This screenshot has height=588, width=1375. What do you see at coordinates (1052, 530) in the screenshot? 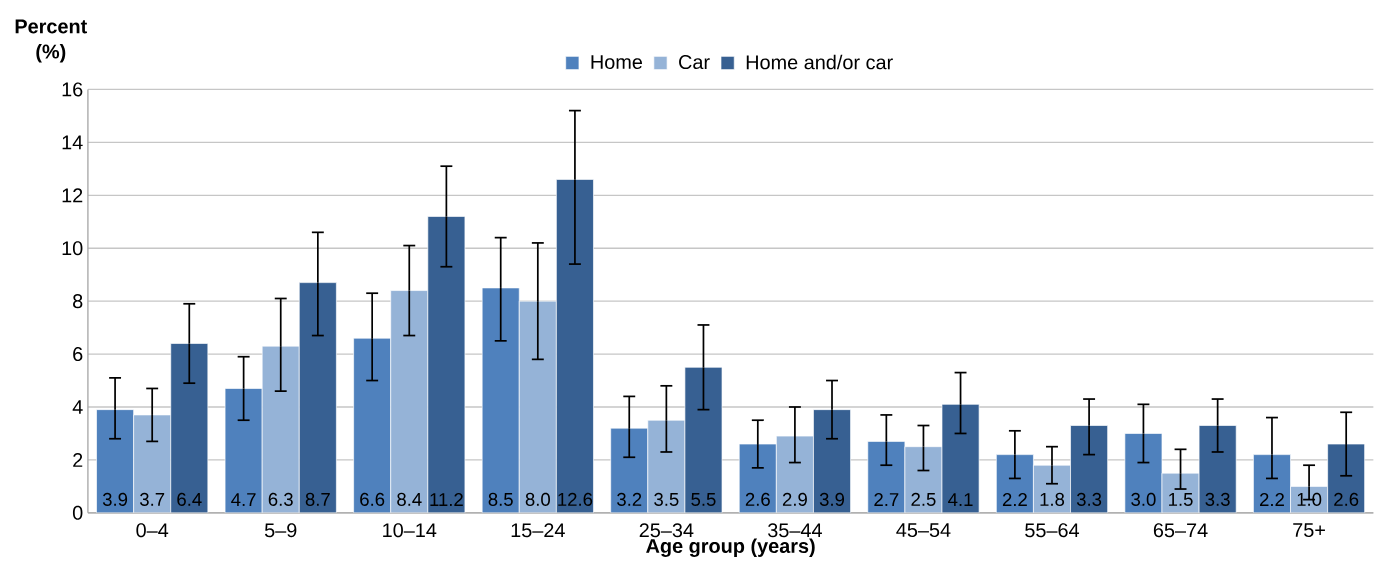
I see `x-tick-label: 55–64` at bounding box center [1052, 530].